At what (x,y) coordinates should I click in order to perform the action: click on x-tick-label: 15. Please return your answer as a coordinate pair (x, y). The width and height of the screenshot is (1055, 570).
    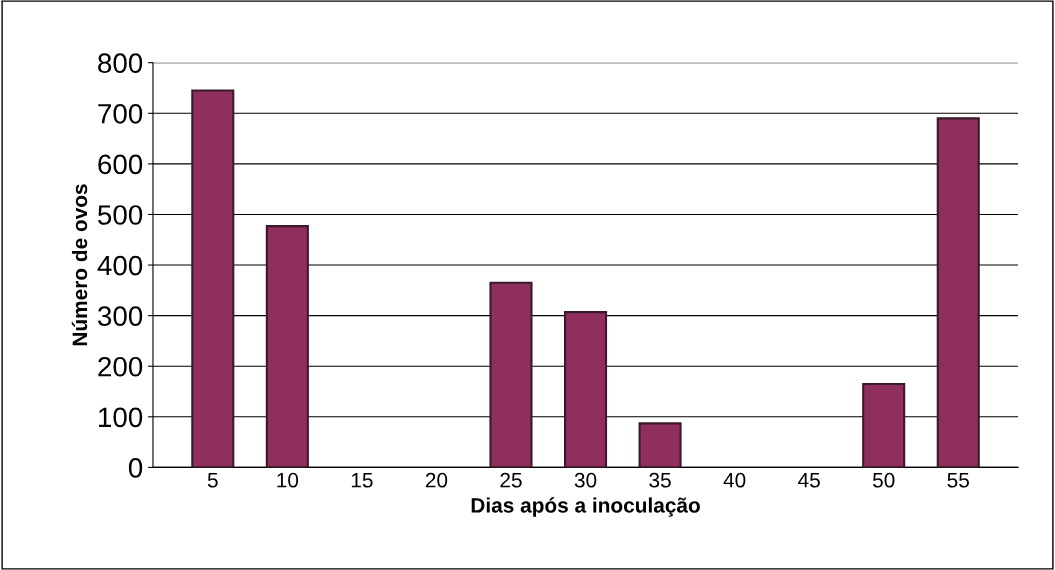
    Looking at the image, I should click on (362, 480).